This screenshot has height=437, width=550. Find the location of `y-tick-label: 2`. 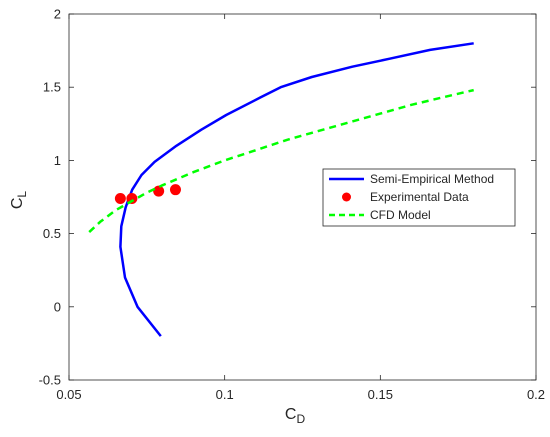

y-tick-label: 2 is located at coordinates (57, 14).